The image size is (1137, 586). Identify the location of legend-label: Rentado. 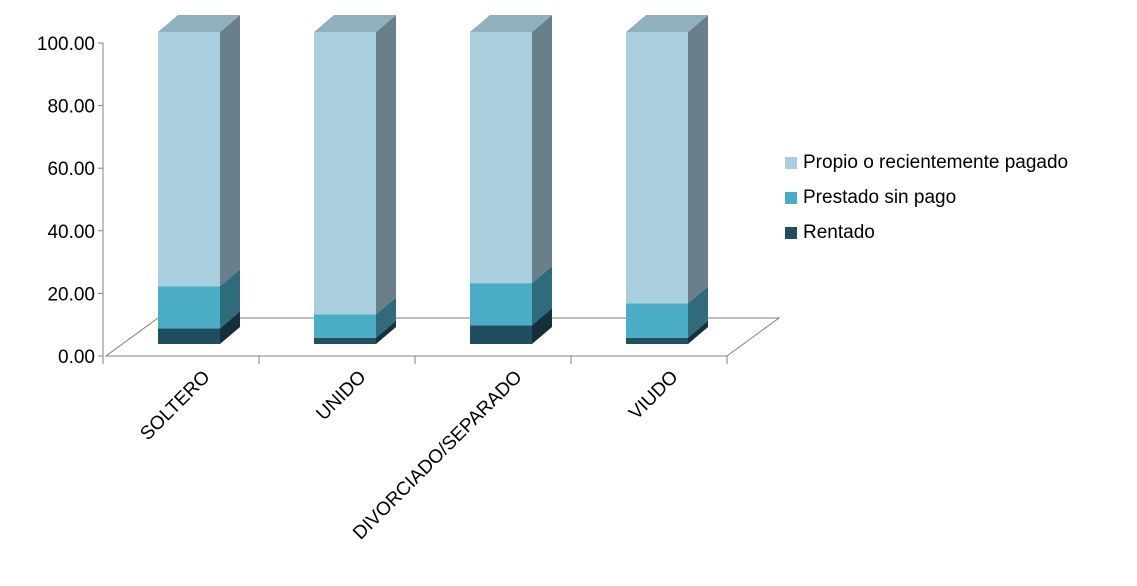
(839, 232).